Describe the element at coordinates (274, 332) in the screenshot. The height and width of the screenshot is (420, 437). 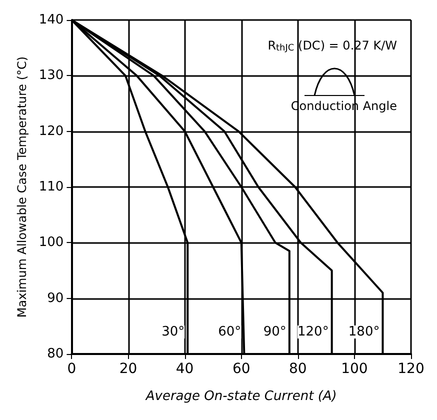
I see `series-label: 90°` at that location.